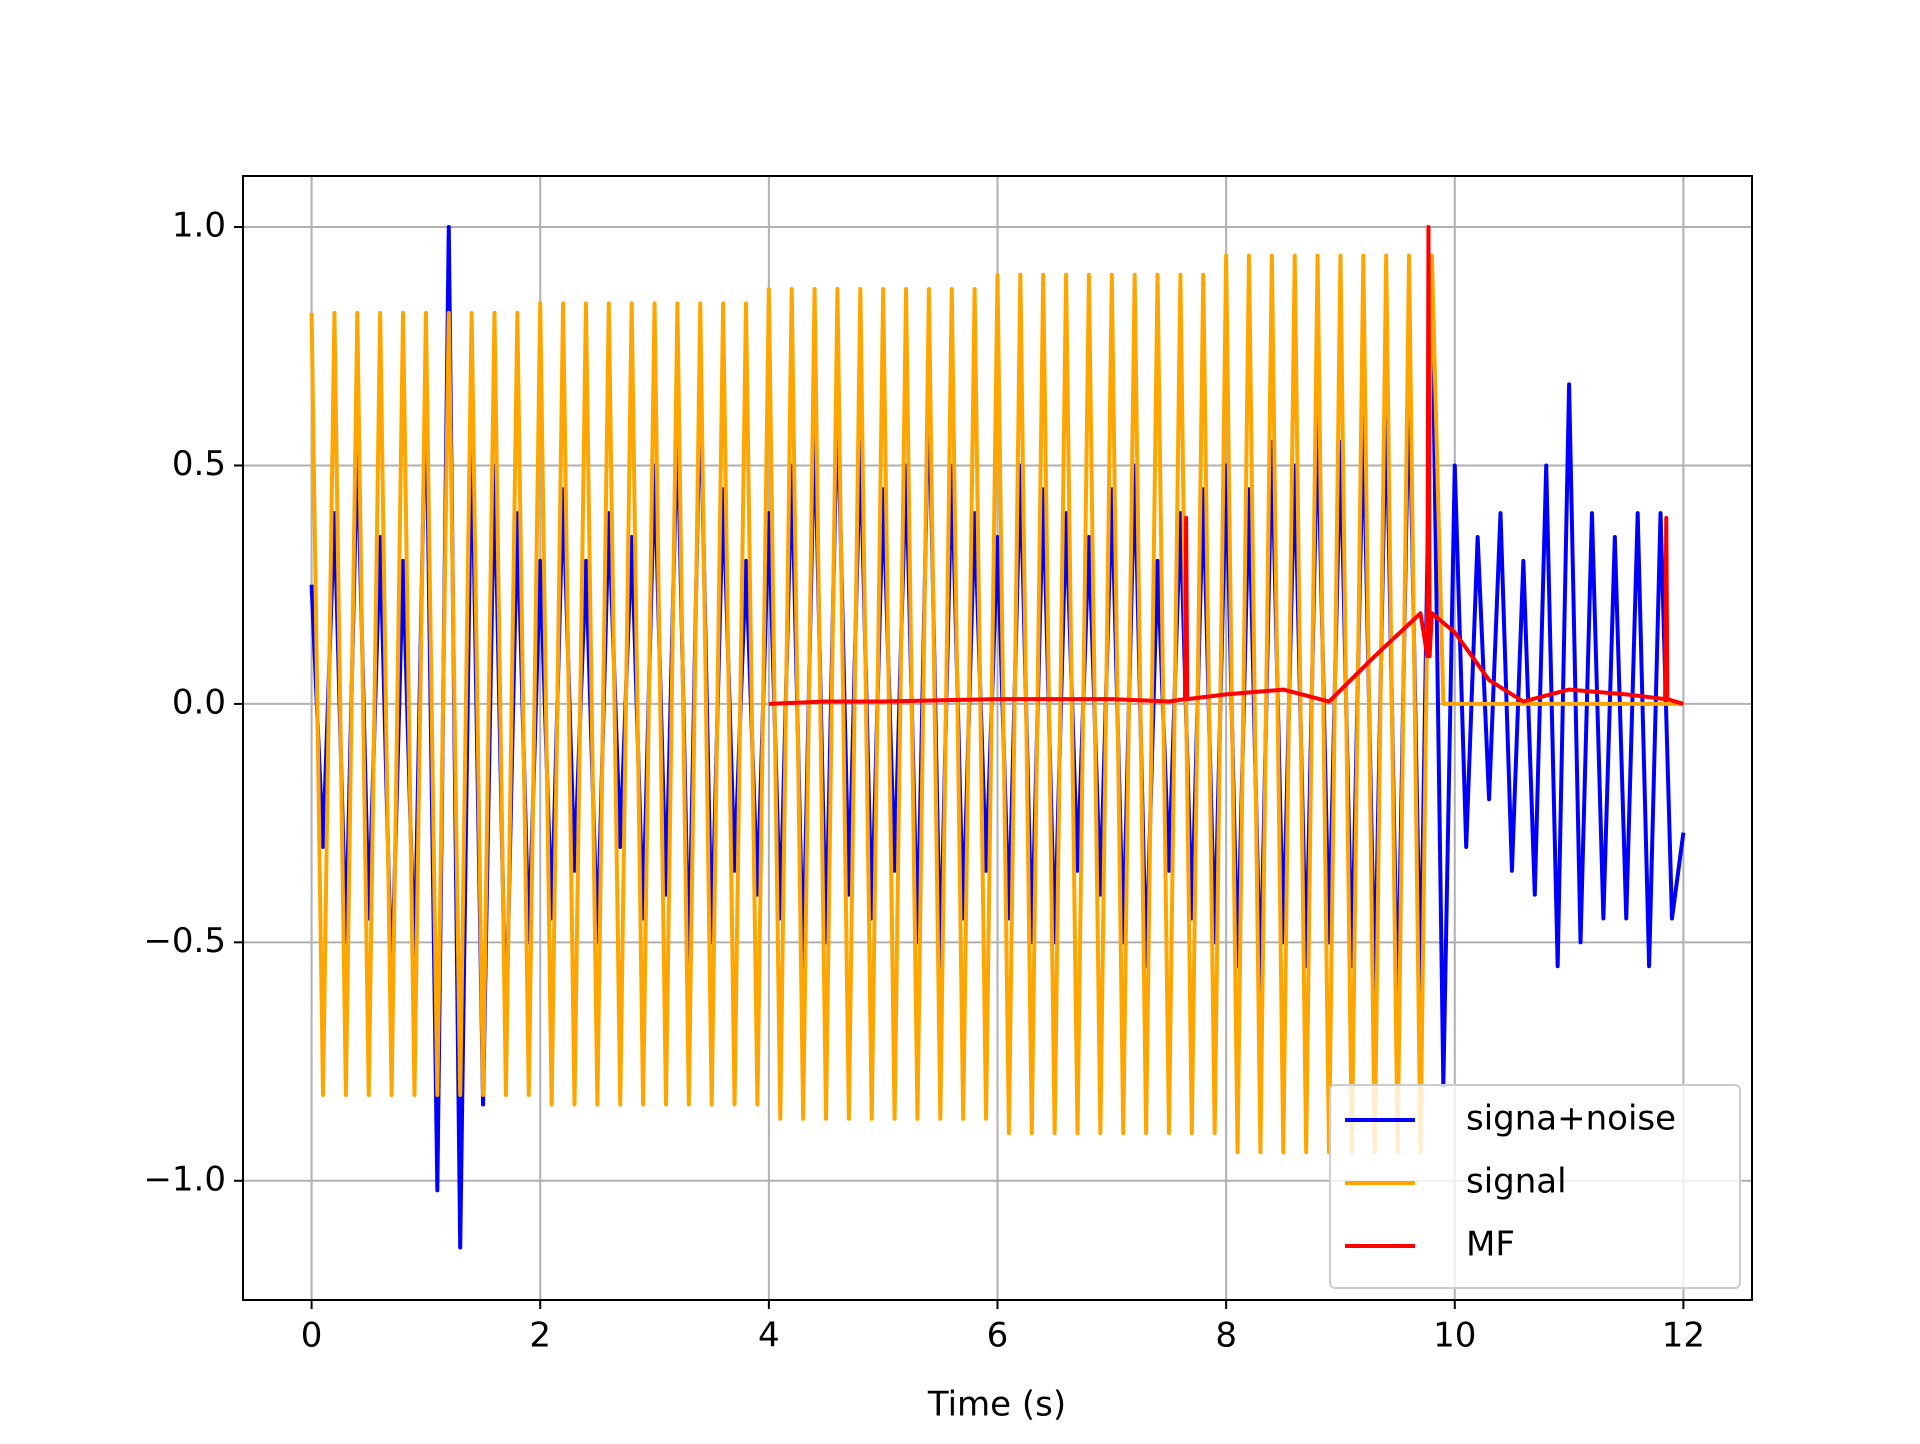 The width and height of the screenshot is (1920, 1444). Describe the element at coordinates (540, 1336) in the screenshot. I see `x-tick-label: 2` at that location.